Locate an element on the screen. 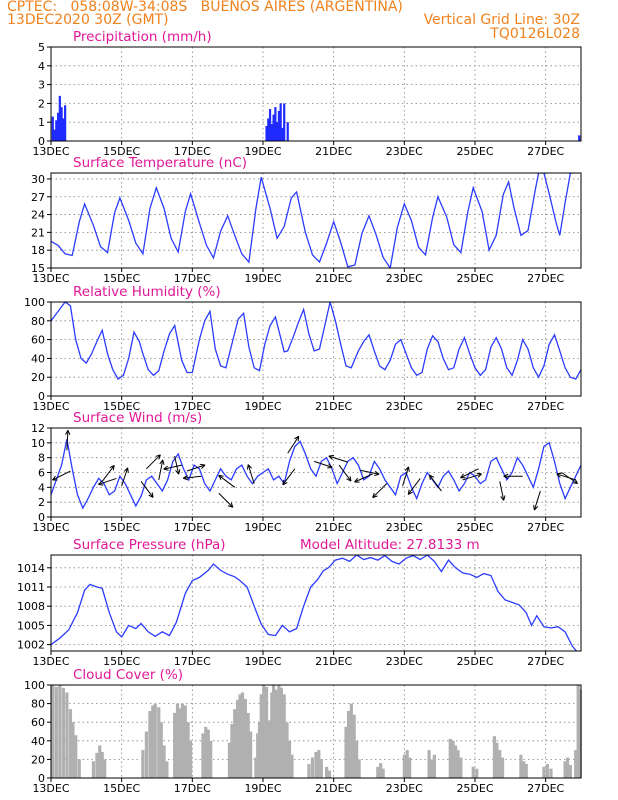 This screenshot has height=800, width=618. y-tick-label: 2 is located at coordinates (41, 502).